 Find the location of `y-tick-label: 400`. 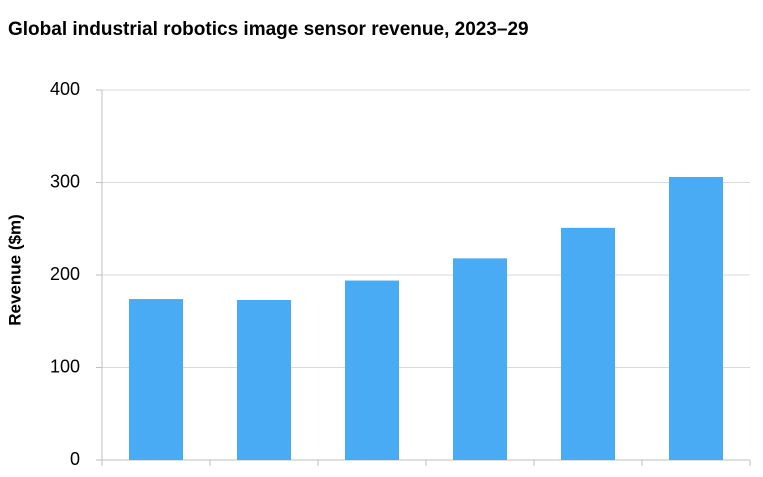

y-tick-label: 400 is located at coordinates (65, 89).